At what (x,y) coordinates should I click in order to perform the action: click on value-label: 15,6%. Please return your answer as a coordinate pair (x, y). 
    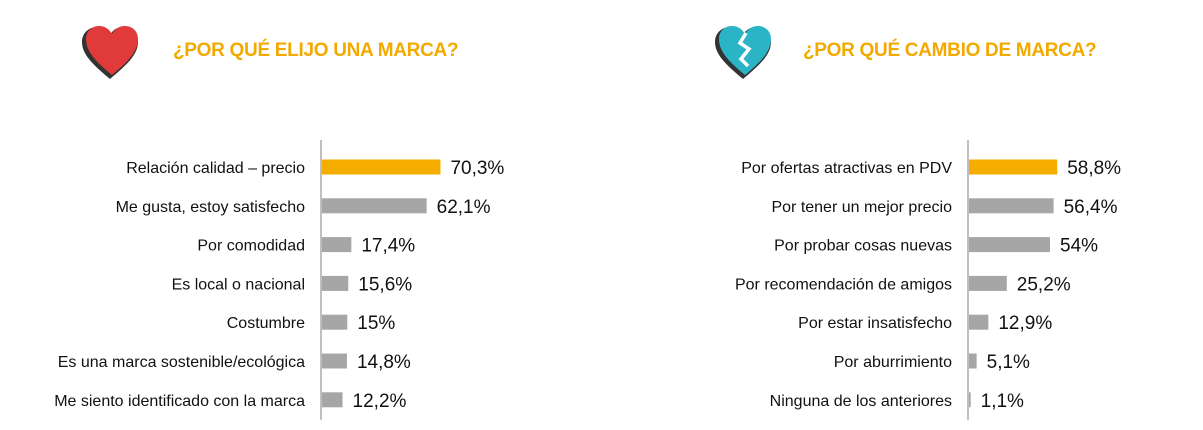
    Looking at the image, I should click on (385, 284).